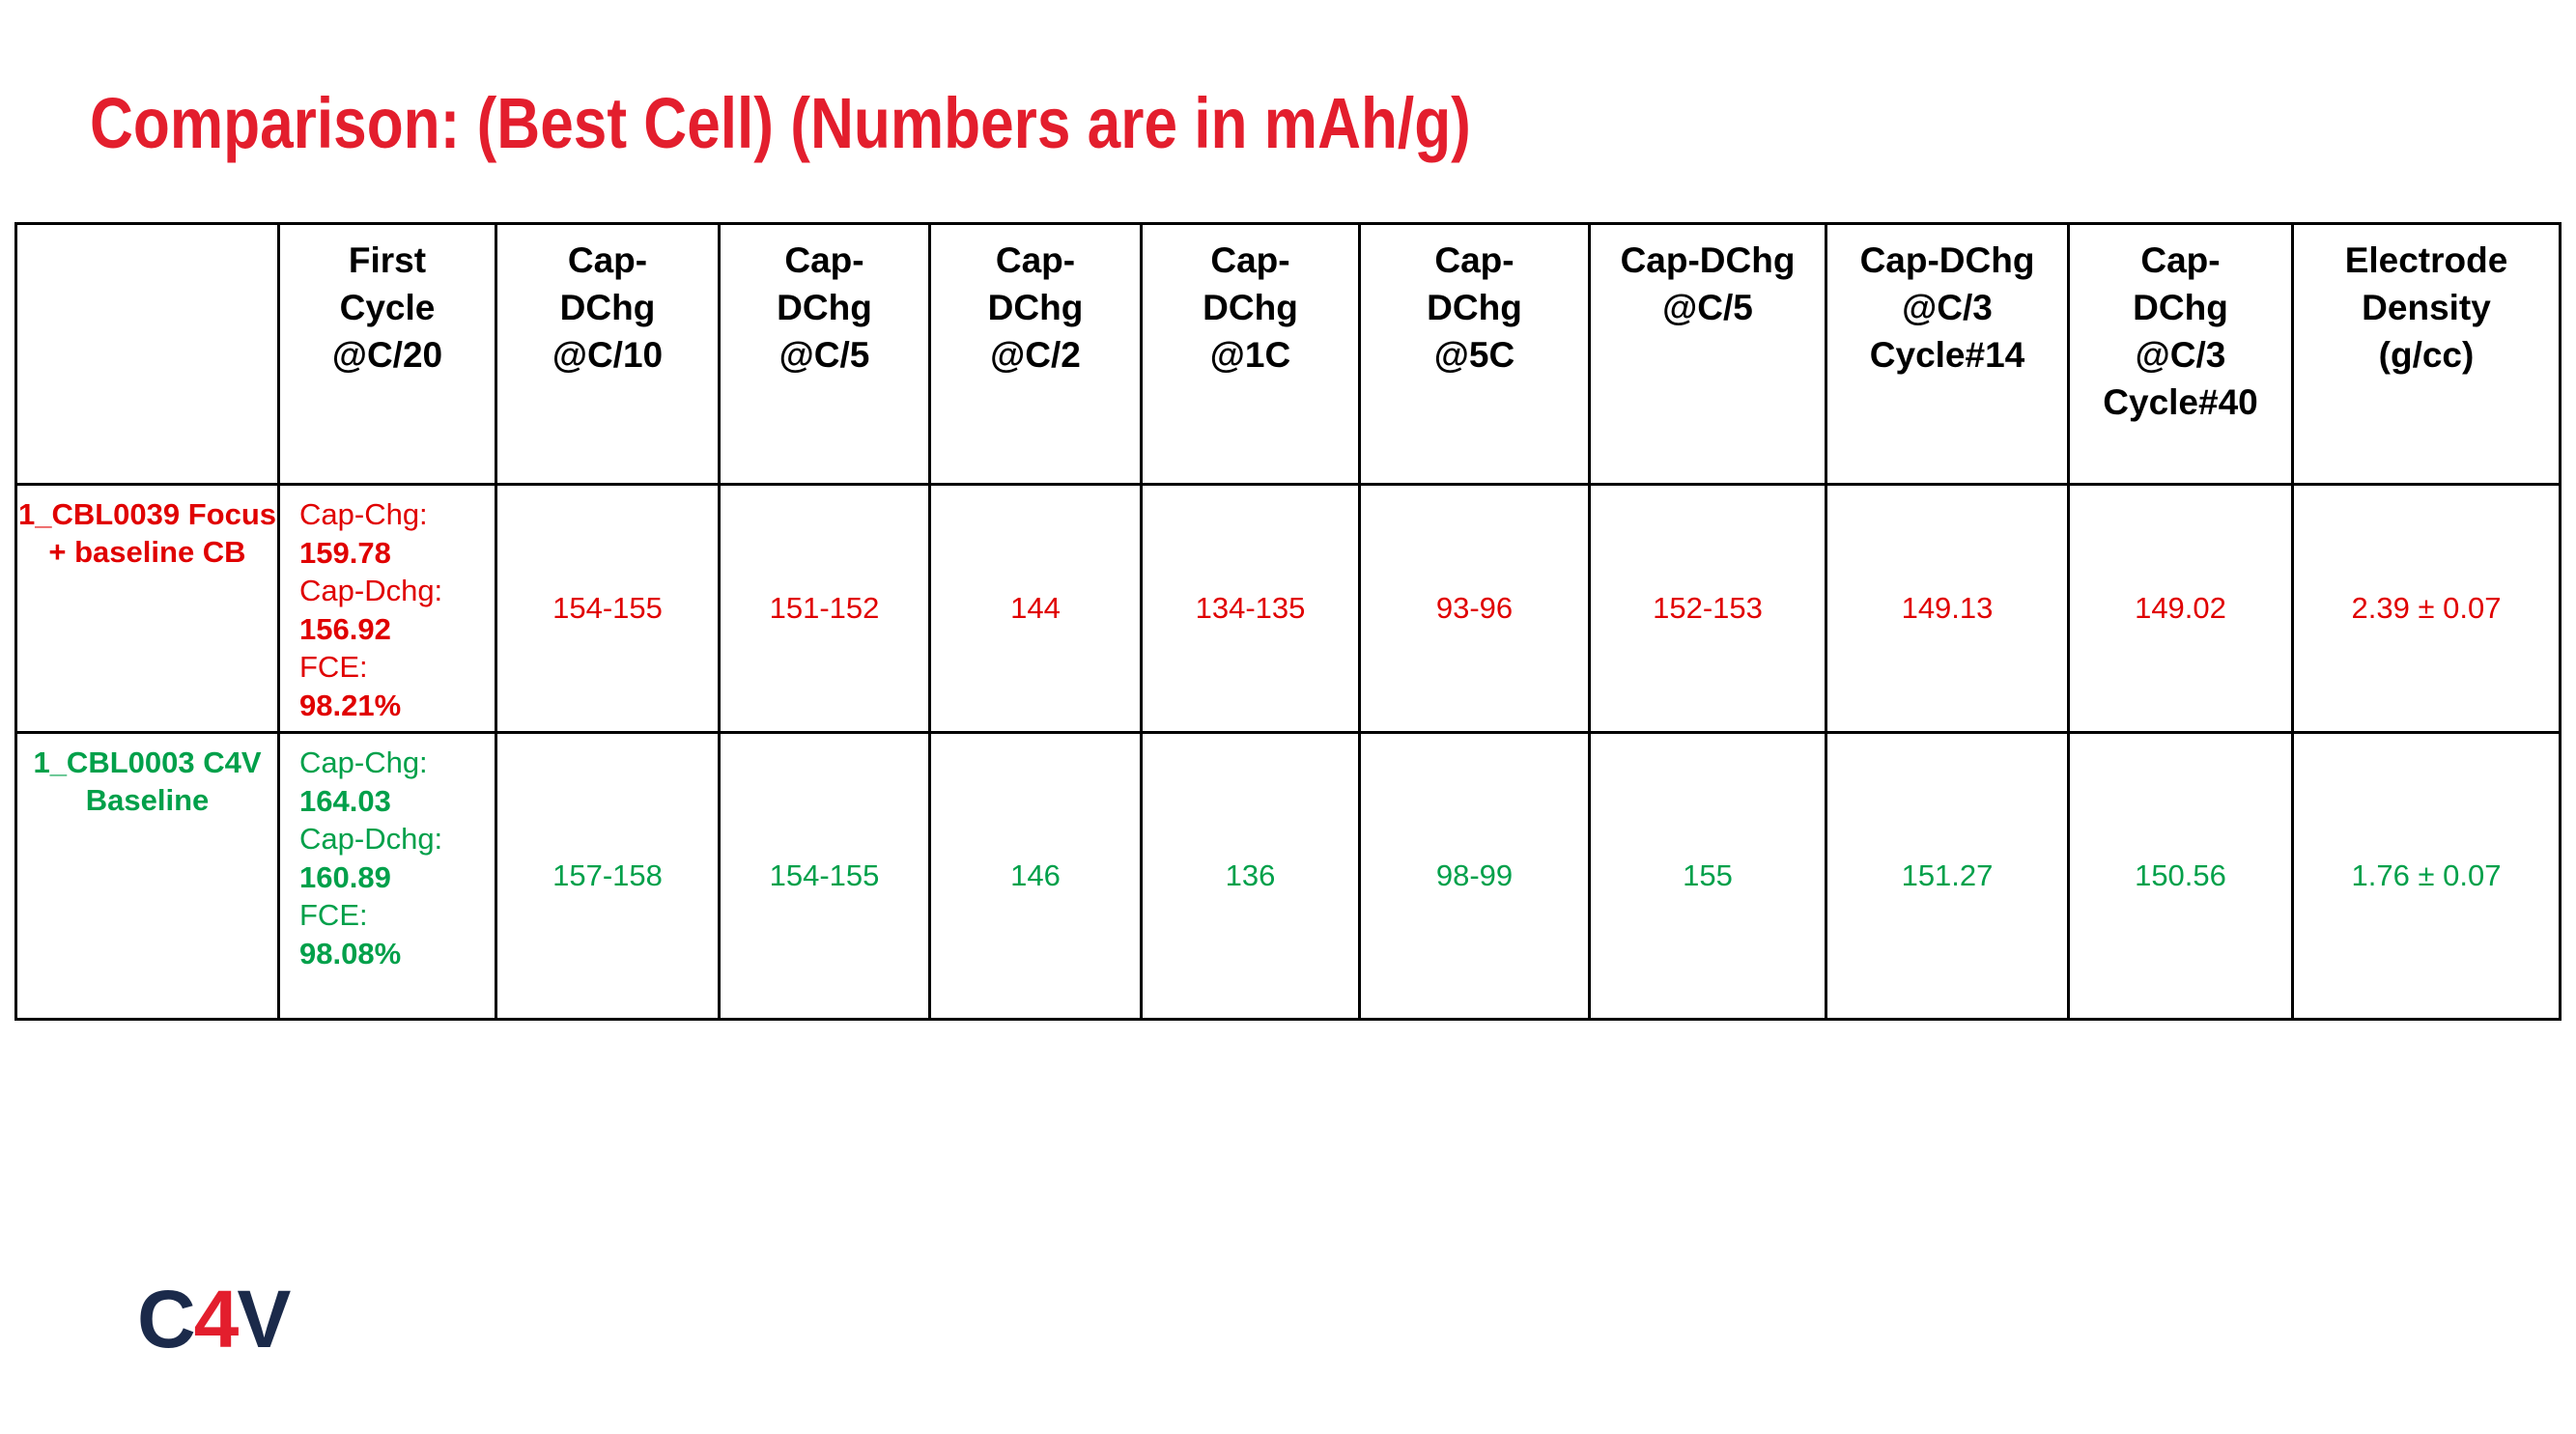  Describe the element at coordinates (1035, 608) in the screenshot. I see `value-cell: 144` at that location.